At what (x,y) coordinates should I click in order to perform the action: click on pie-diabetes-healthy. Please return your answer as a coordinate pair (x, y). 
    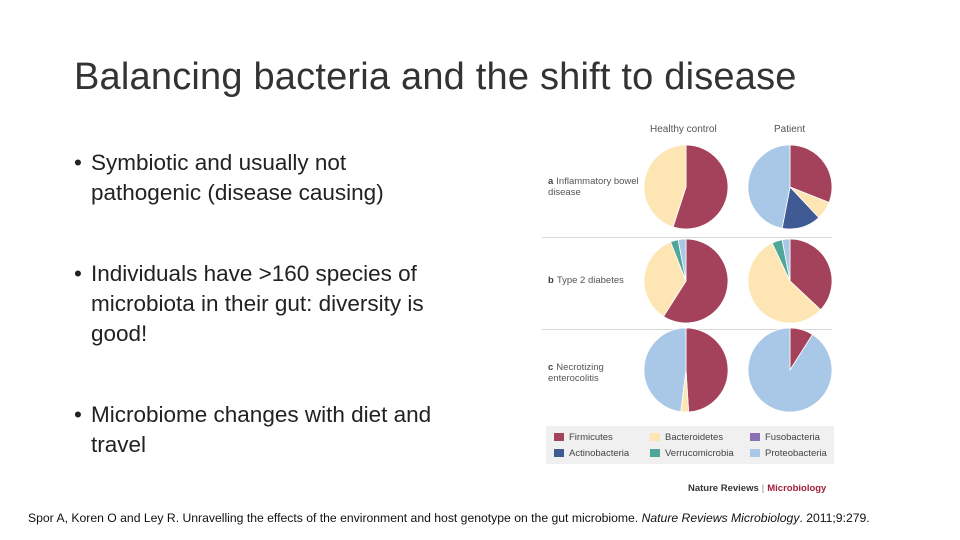
    Looking at the image, I should click on (686, 281).